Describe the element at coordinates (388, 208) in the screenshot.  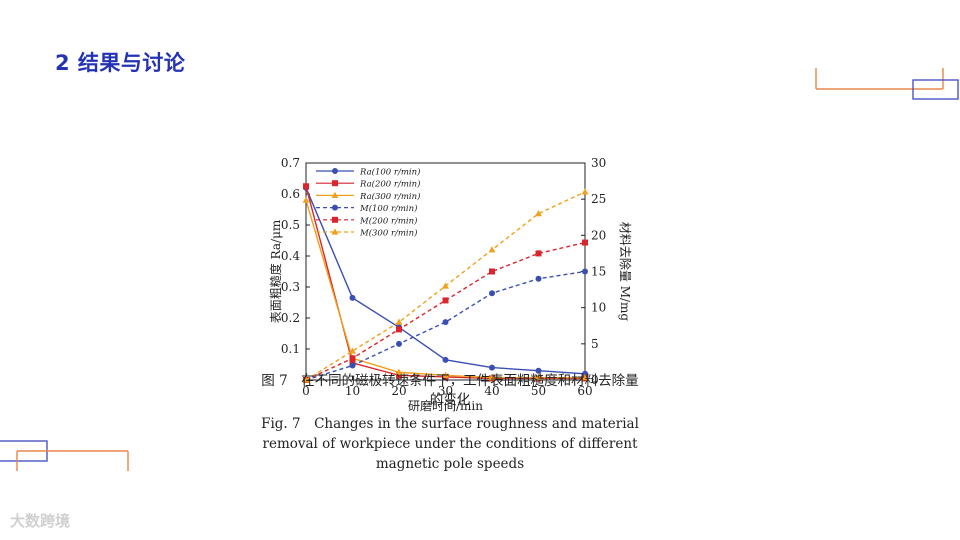
I see `legend-label: M(100 r/min)` at that location.